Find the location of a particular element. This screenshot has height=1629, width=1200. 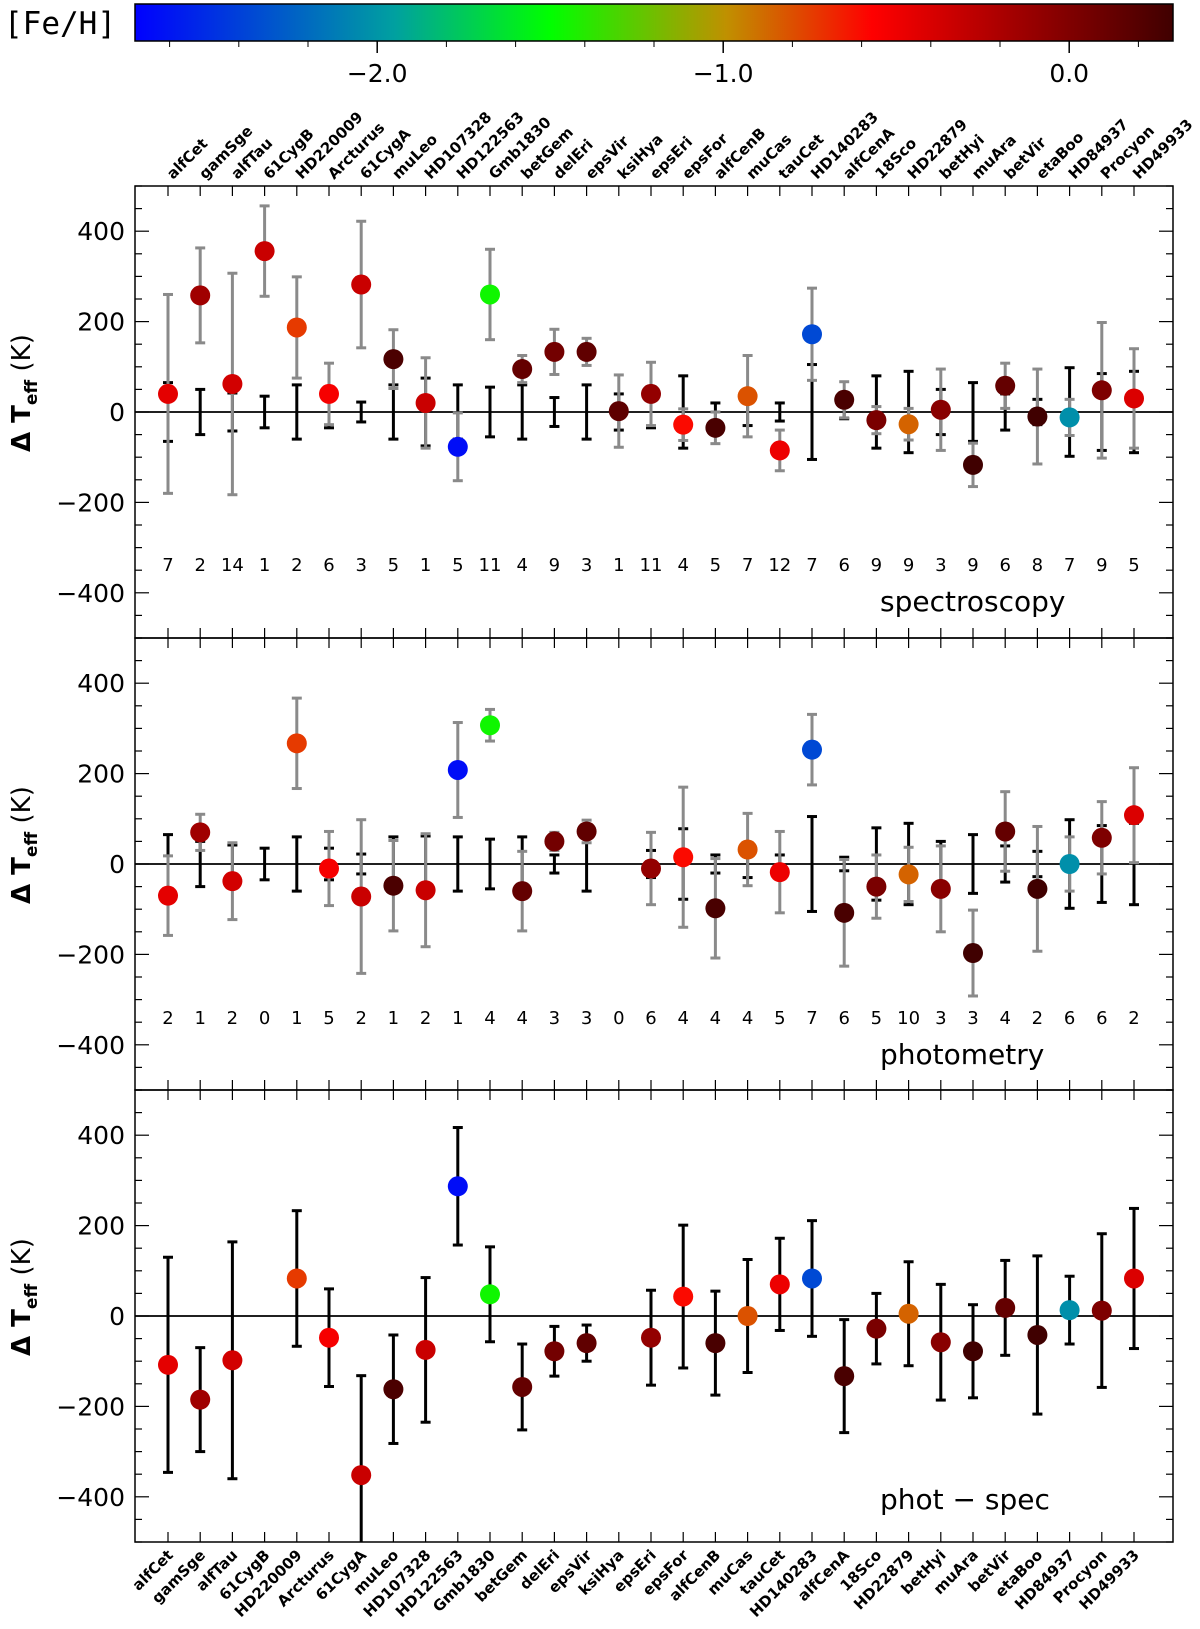

colorbar-ticks: −2.0 −1.0 0.0 is located at coordinates (654, 64).